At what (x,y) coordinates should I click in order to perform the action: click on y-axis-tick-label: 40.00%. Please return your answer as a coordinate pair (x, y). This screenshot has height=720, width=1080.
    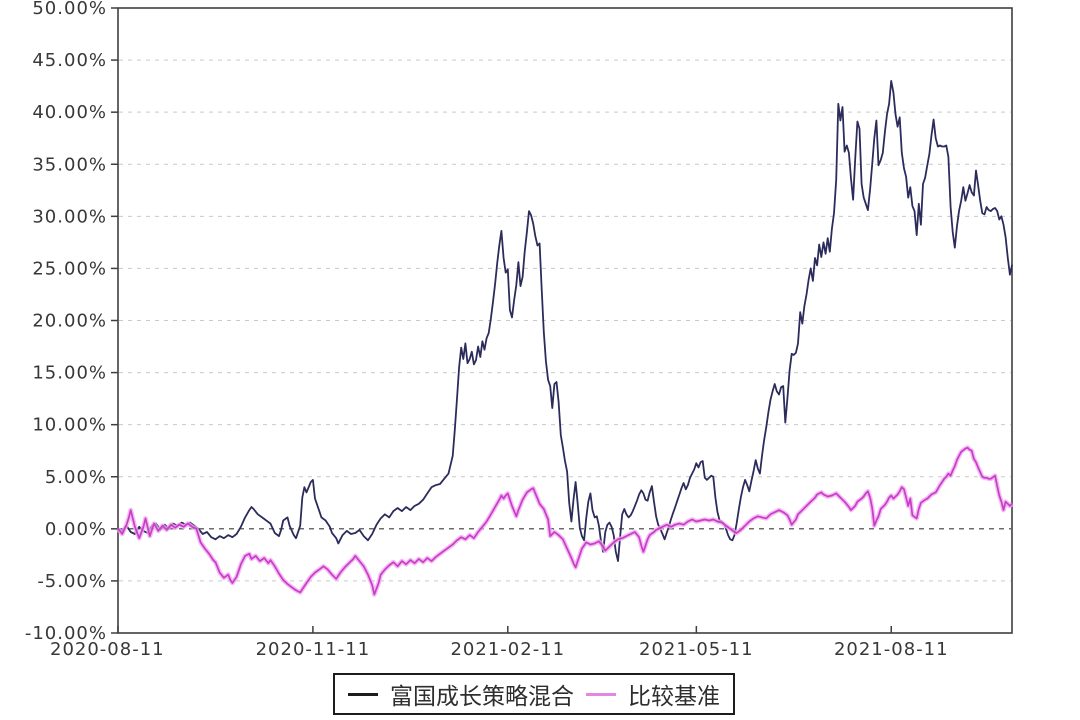
    Looking at the image, I should click on (69, 112).